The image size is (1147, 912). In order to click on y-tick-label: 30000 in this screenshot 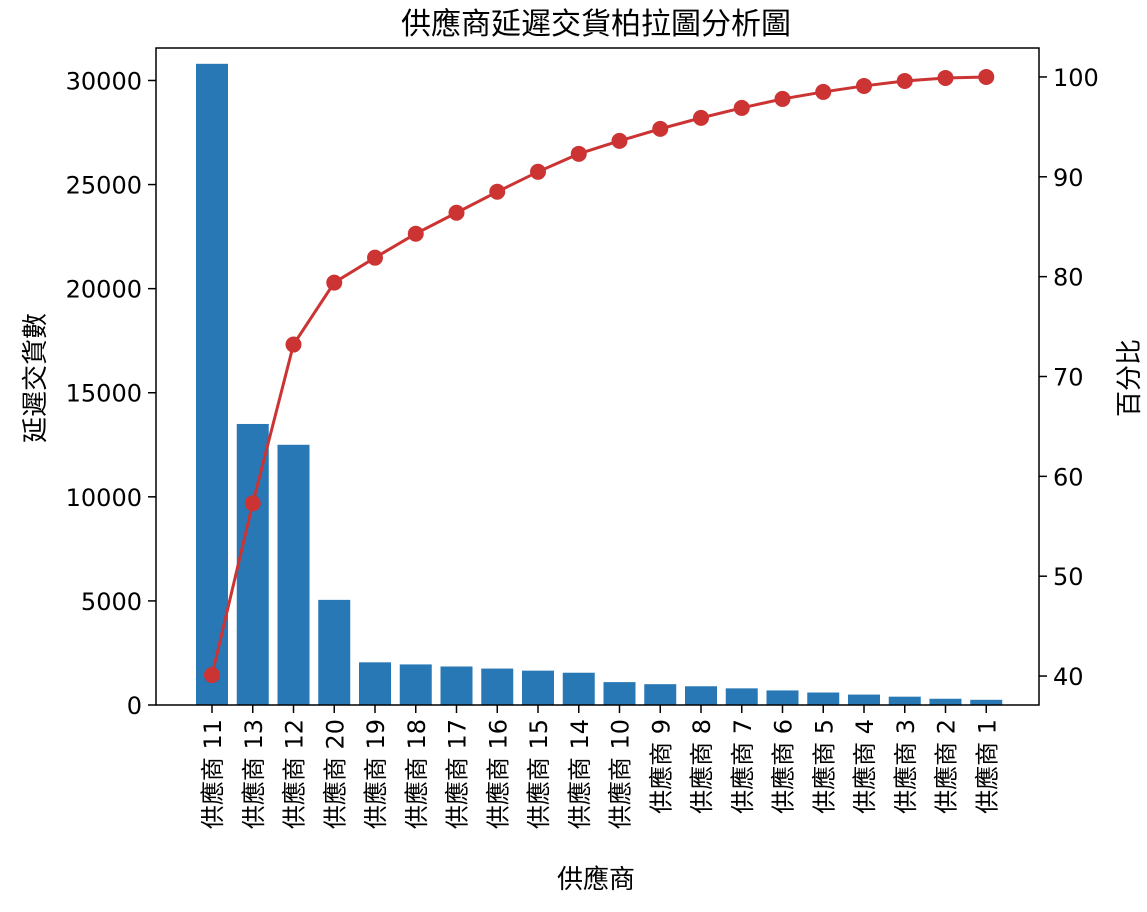, I will do `click(104, 81)`.